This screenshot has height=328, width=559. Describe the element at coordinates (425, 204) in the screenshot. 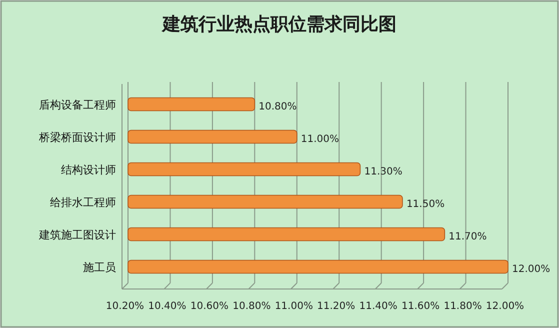

I see `data-label: 11.50%` at that location.